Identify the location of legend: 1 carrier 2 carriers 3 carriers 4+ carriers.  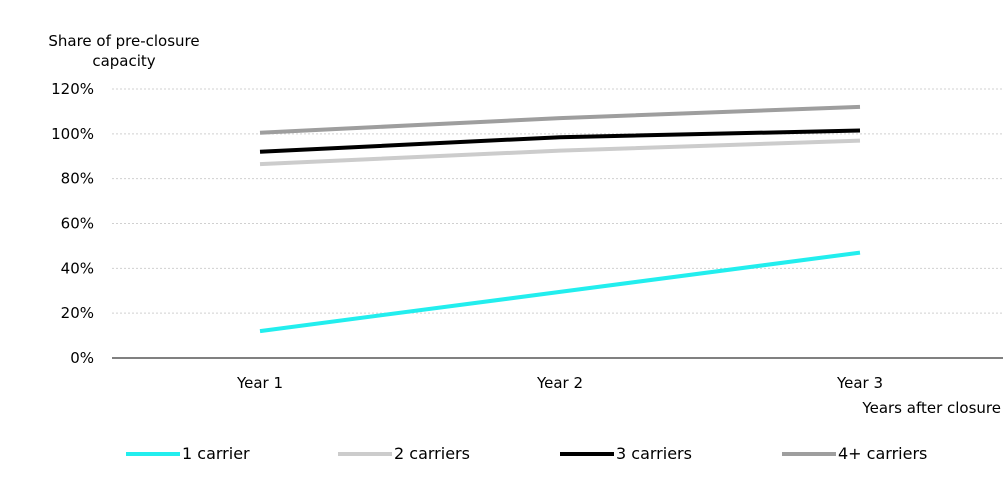
(501, 456).